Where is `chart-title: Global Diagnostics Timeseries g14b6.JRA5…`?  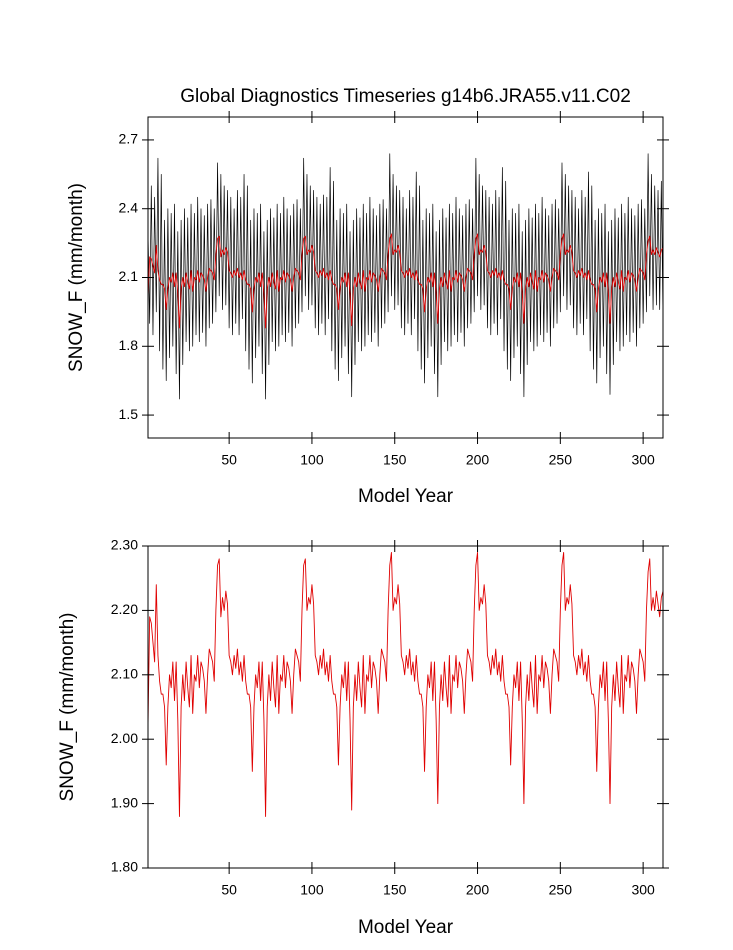 chart-title: Global Diagnostics Timeseries g14b6.JRA5… is located at coordinates (405, 96).